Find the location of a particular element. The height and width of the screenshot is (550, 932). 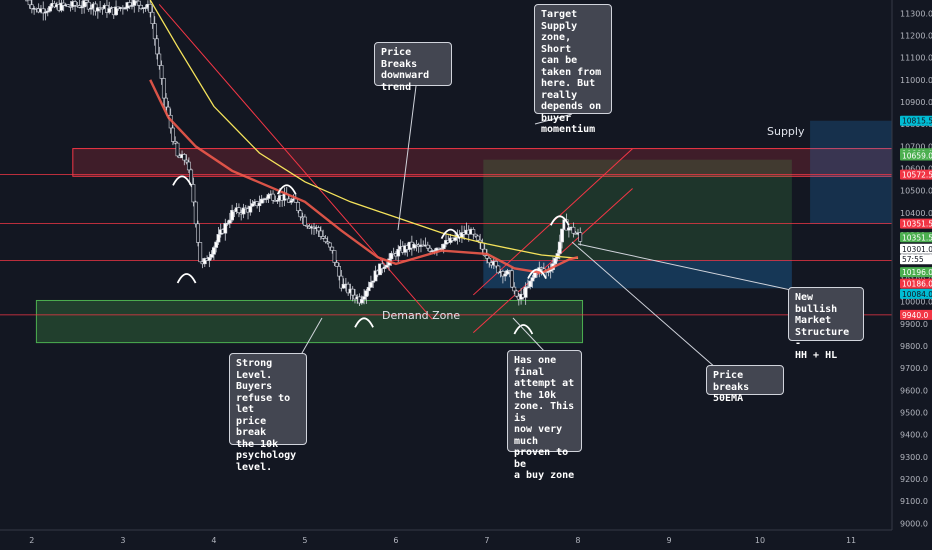

x-tick-label: 10 is located at coordinates (760, 540).